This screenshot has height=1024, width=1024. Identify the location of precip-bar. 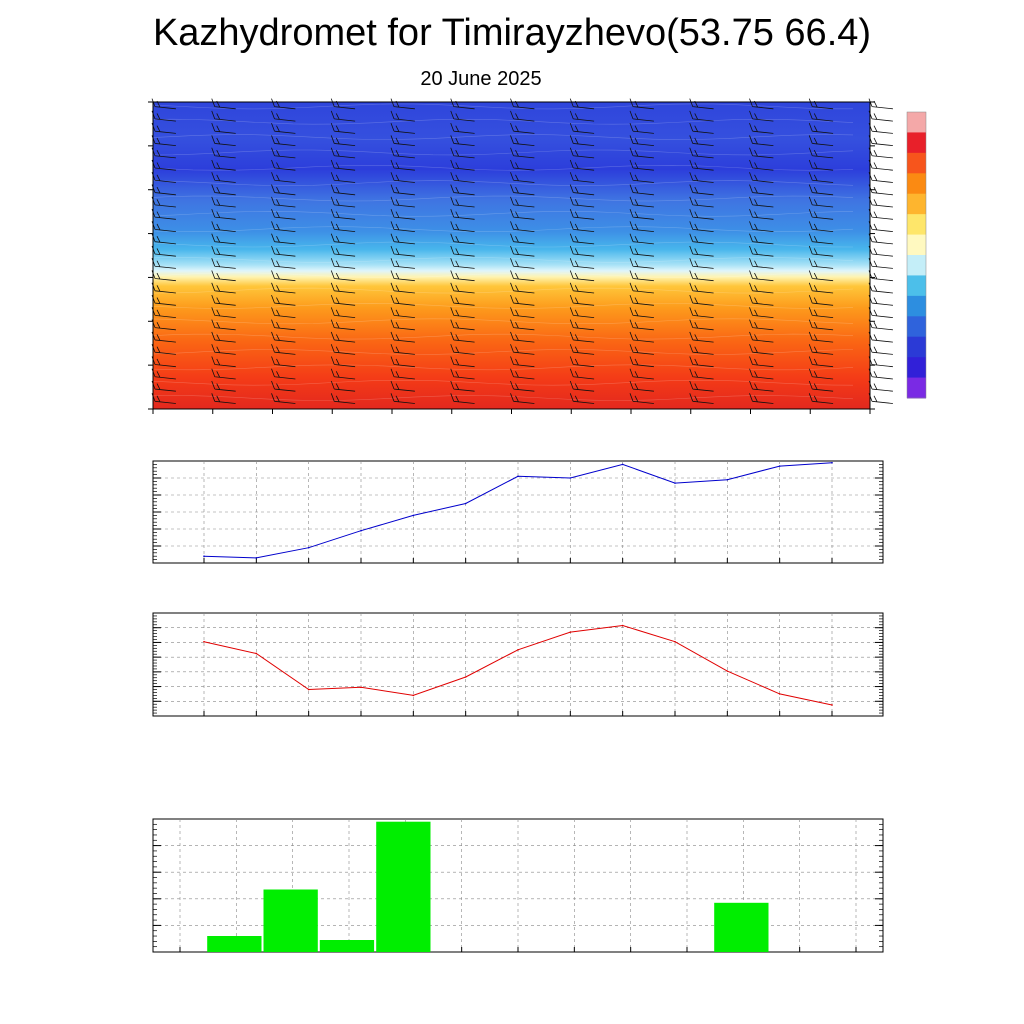
(403, 886).